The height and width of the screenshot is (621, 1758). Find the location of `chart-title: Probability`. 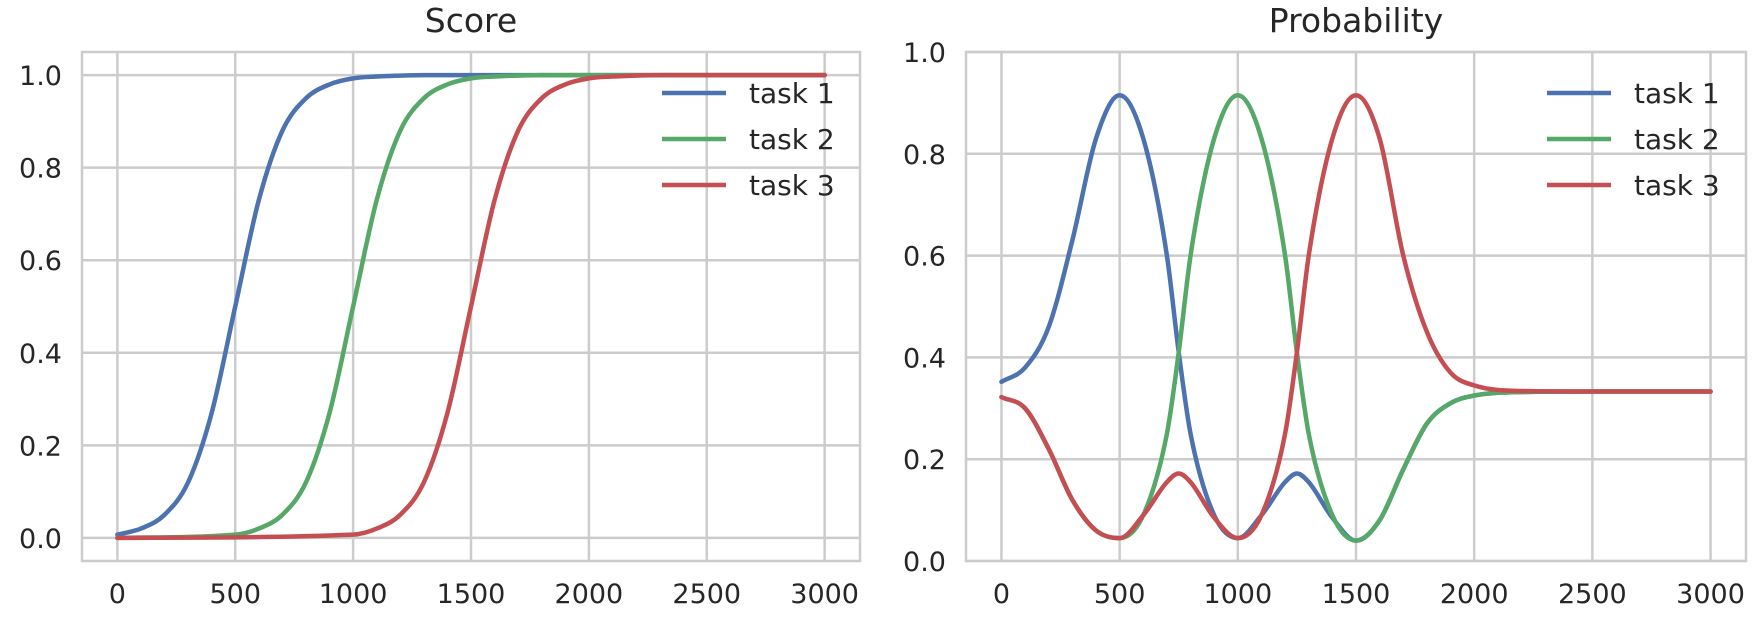

chart-title: Probability is located at coordinates (1356, 20).